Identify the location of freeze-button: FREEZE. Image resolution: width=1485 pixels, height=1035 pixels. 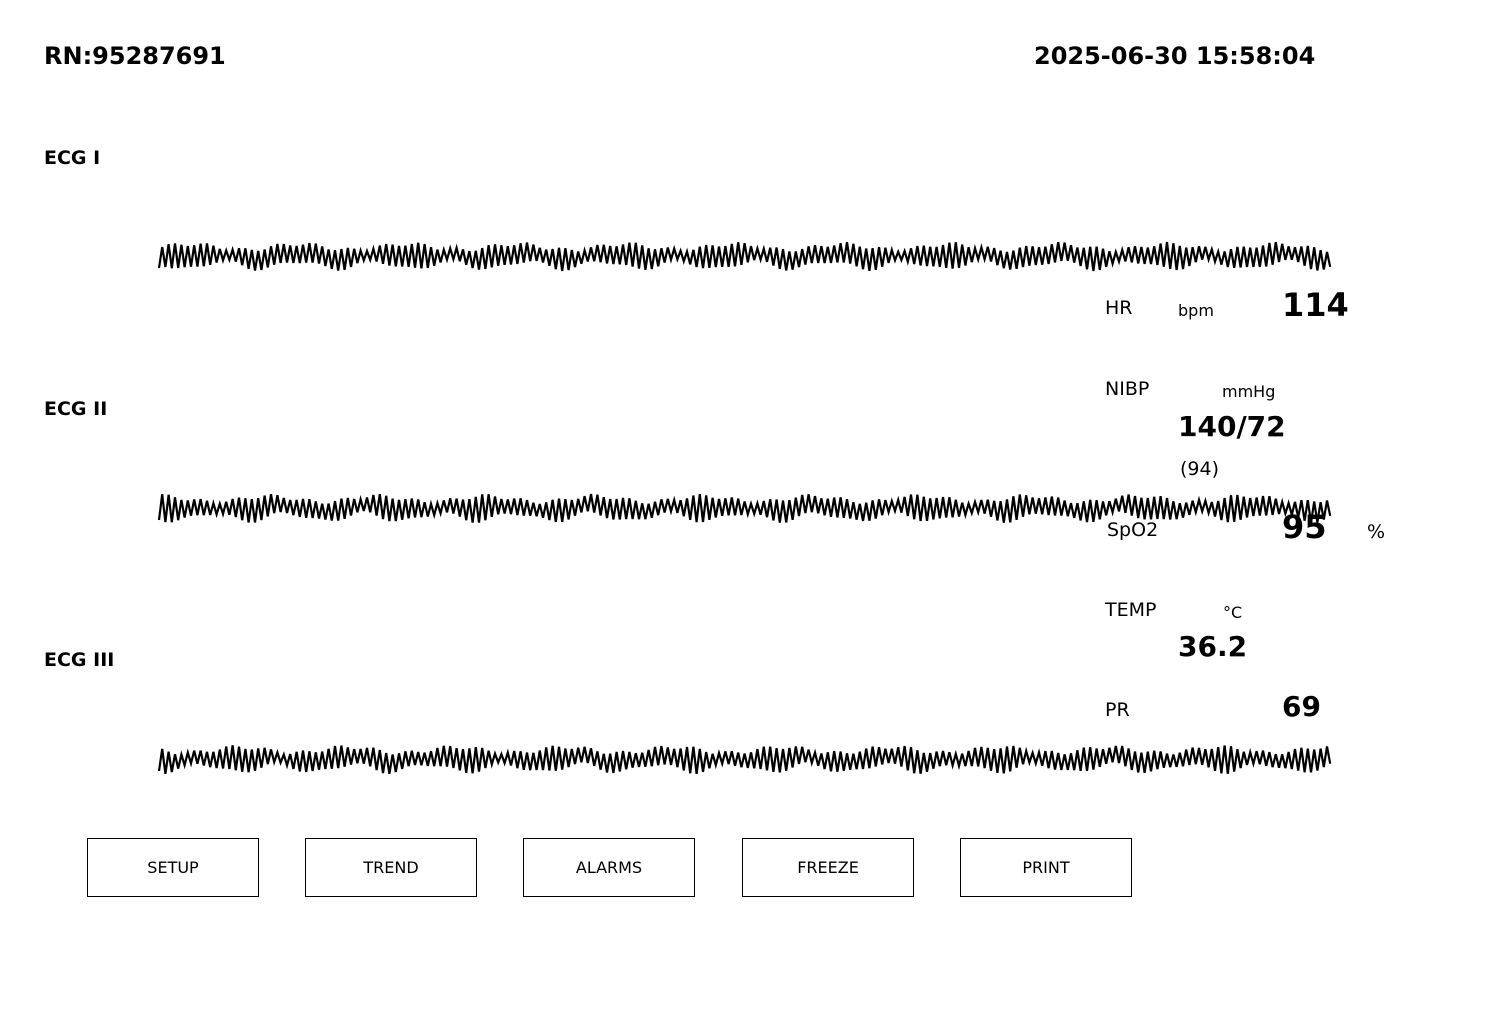
(828, 867).